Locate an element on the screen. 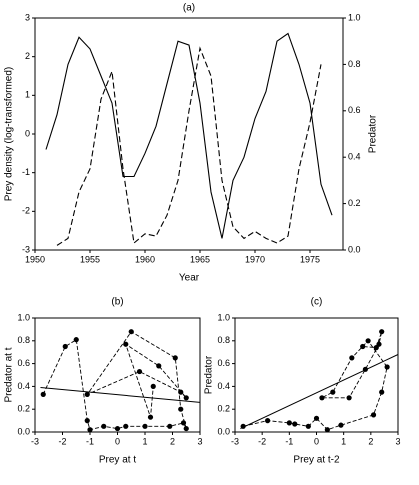  y2-axis-label: Predator is located at coordinates (373, 133).